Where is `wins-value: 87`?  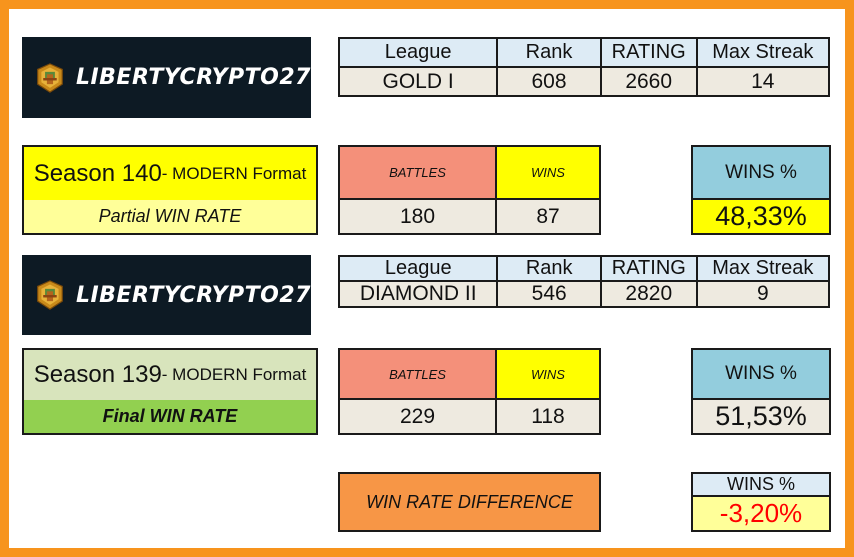
wins-value: 87 is located at coordinates (548, 216).